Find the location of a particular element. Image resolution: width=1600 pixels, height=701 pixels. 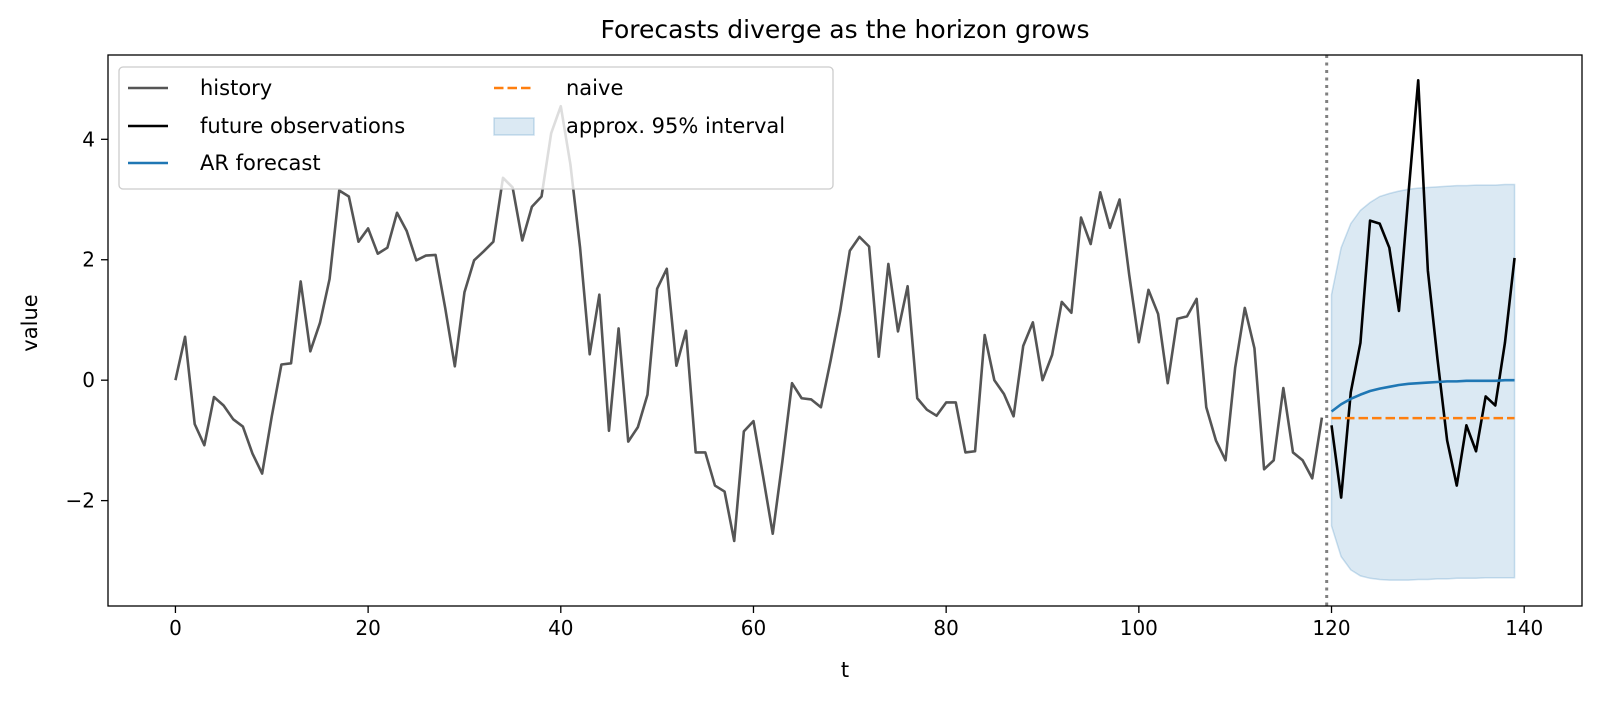

legend-label-naive: naive is located at coordinates (594, 88).